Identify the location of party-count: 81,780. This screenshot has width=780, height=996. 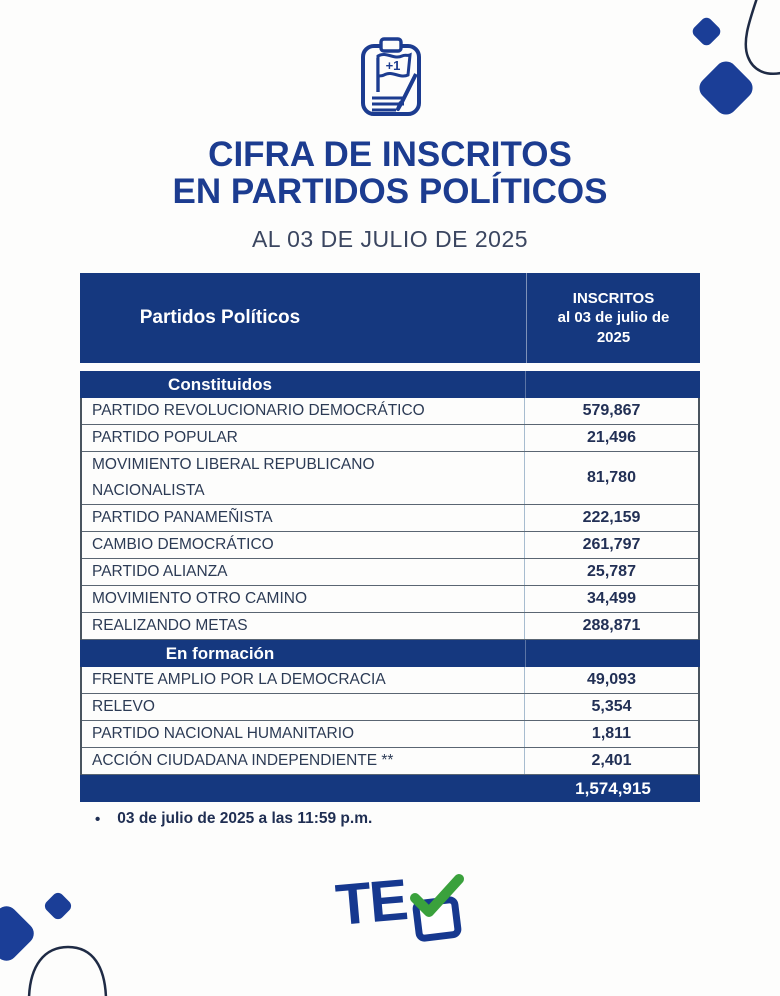
(611, 478).